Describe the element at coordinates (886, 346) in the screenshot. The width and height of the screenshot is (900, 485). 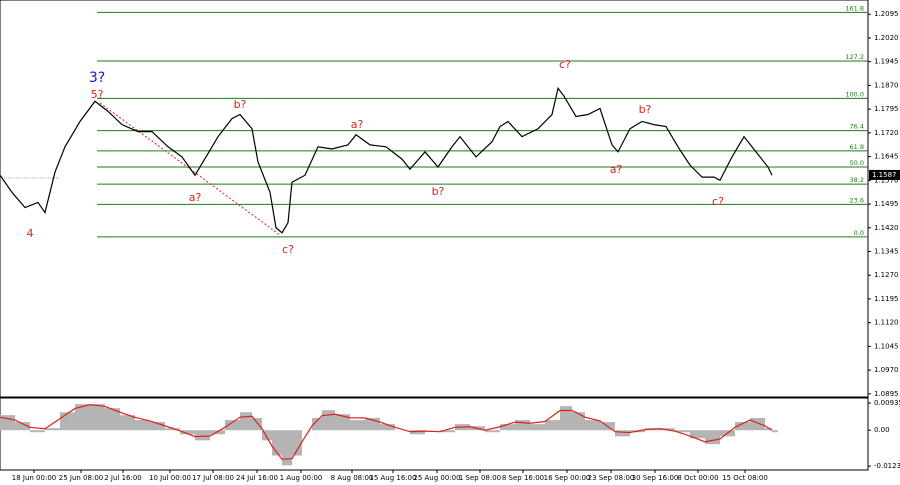
I see `y-tick-label: 1.1045` at that location.